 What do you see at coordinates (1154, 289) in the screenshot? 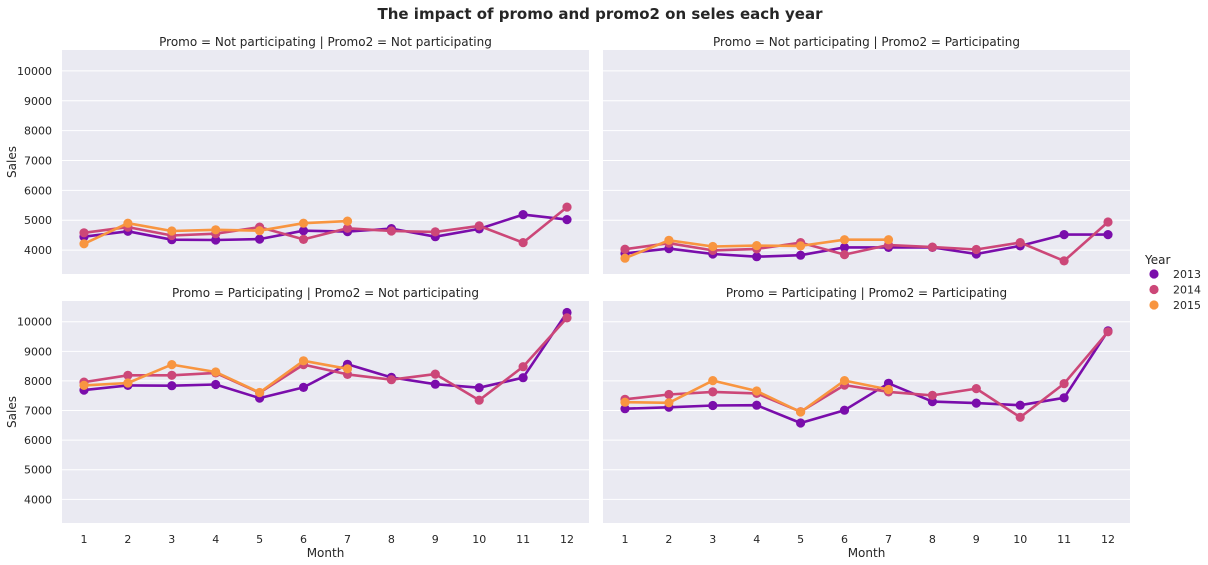
I see `legend-marker-2014` at bounding box center [1154, 289].